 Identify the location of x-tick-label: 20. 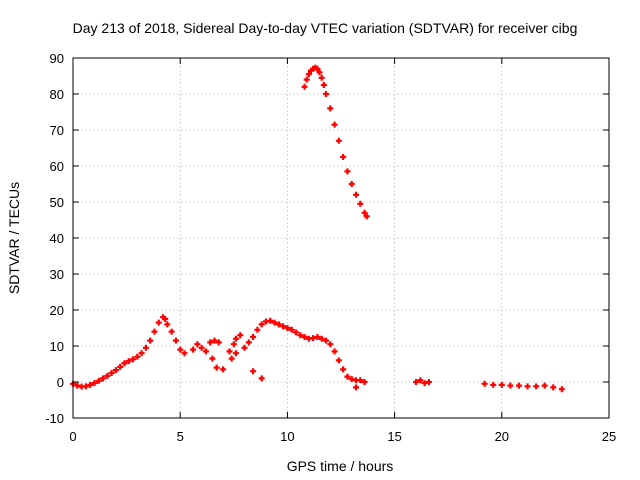
(502, 436).